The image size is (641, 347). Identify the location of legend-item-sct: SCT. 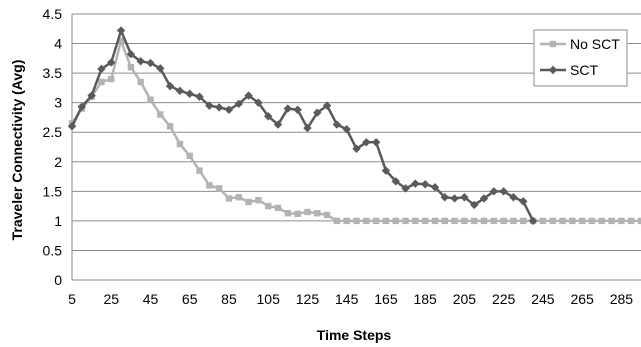
(569, 70).